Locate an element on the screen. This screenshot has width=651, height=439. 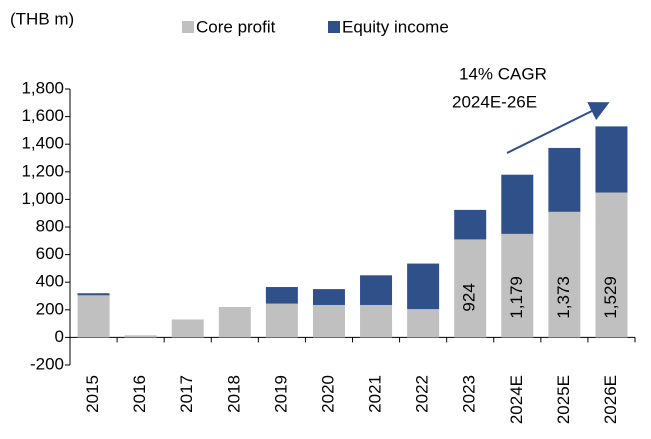
y-tick-label: 1,800 is located at coordinates (42, 87).